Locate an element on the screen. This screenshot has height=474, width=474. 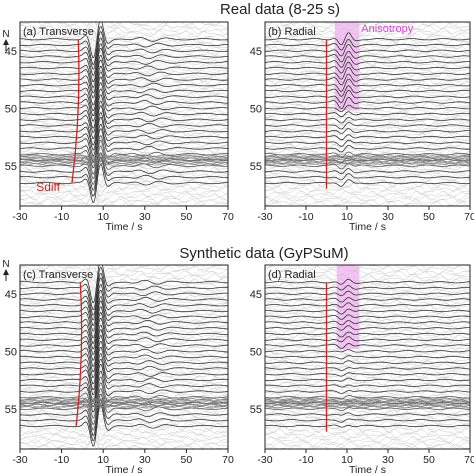
x-tick-label: 30 is located at coordinates (145, 217).